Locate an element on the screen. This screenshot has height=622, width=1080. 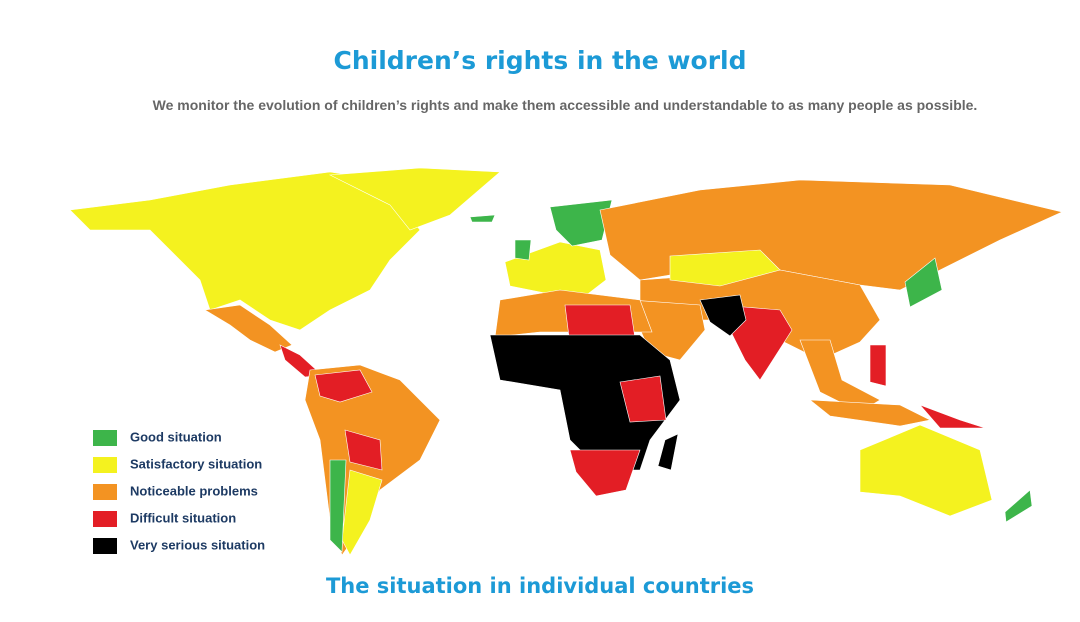
page-title: Children’s rights in the world is located at coordinates (540, 60).